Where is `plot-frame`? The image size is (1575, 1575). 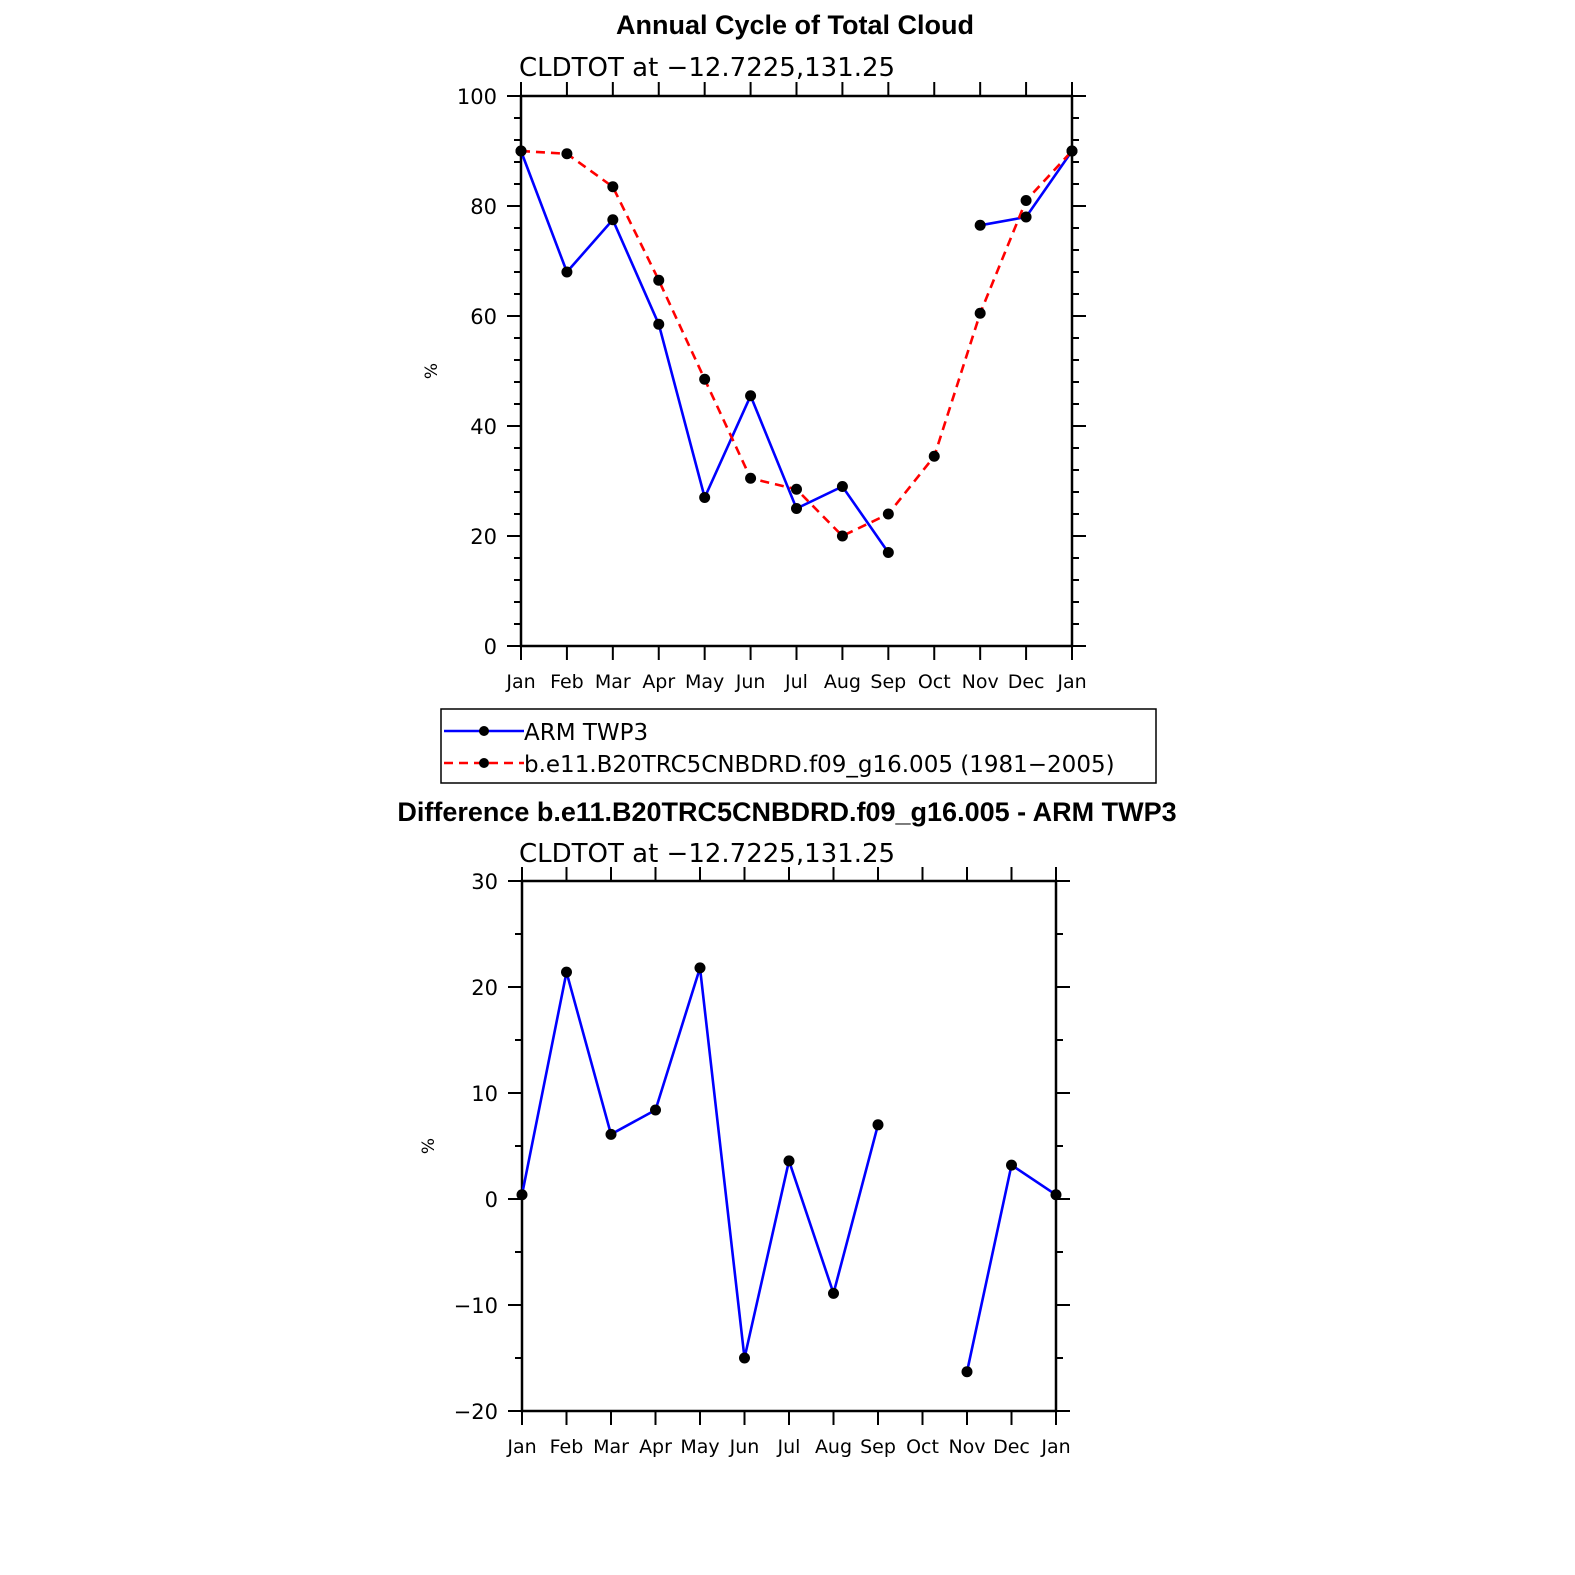
plot-frame is located at coordinates (796, 371).